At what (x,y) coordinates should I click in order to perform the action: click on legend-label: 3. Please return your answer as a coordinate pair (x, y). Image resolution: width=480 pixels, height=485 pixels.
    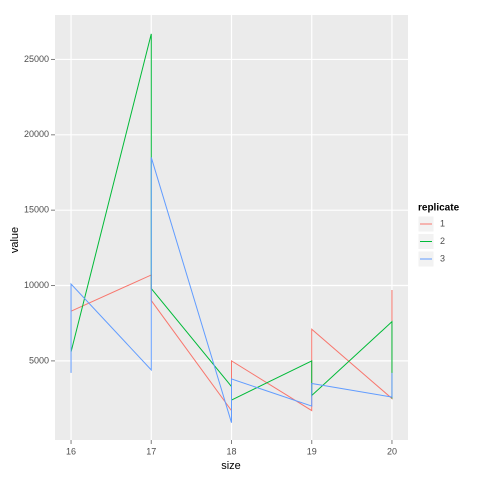
    Looking at the image, I should click on (442, 258).